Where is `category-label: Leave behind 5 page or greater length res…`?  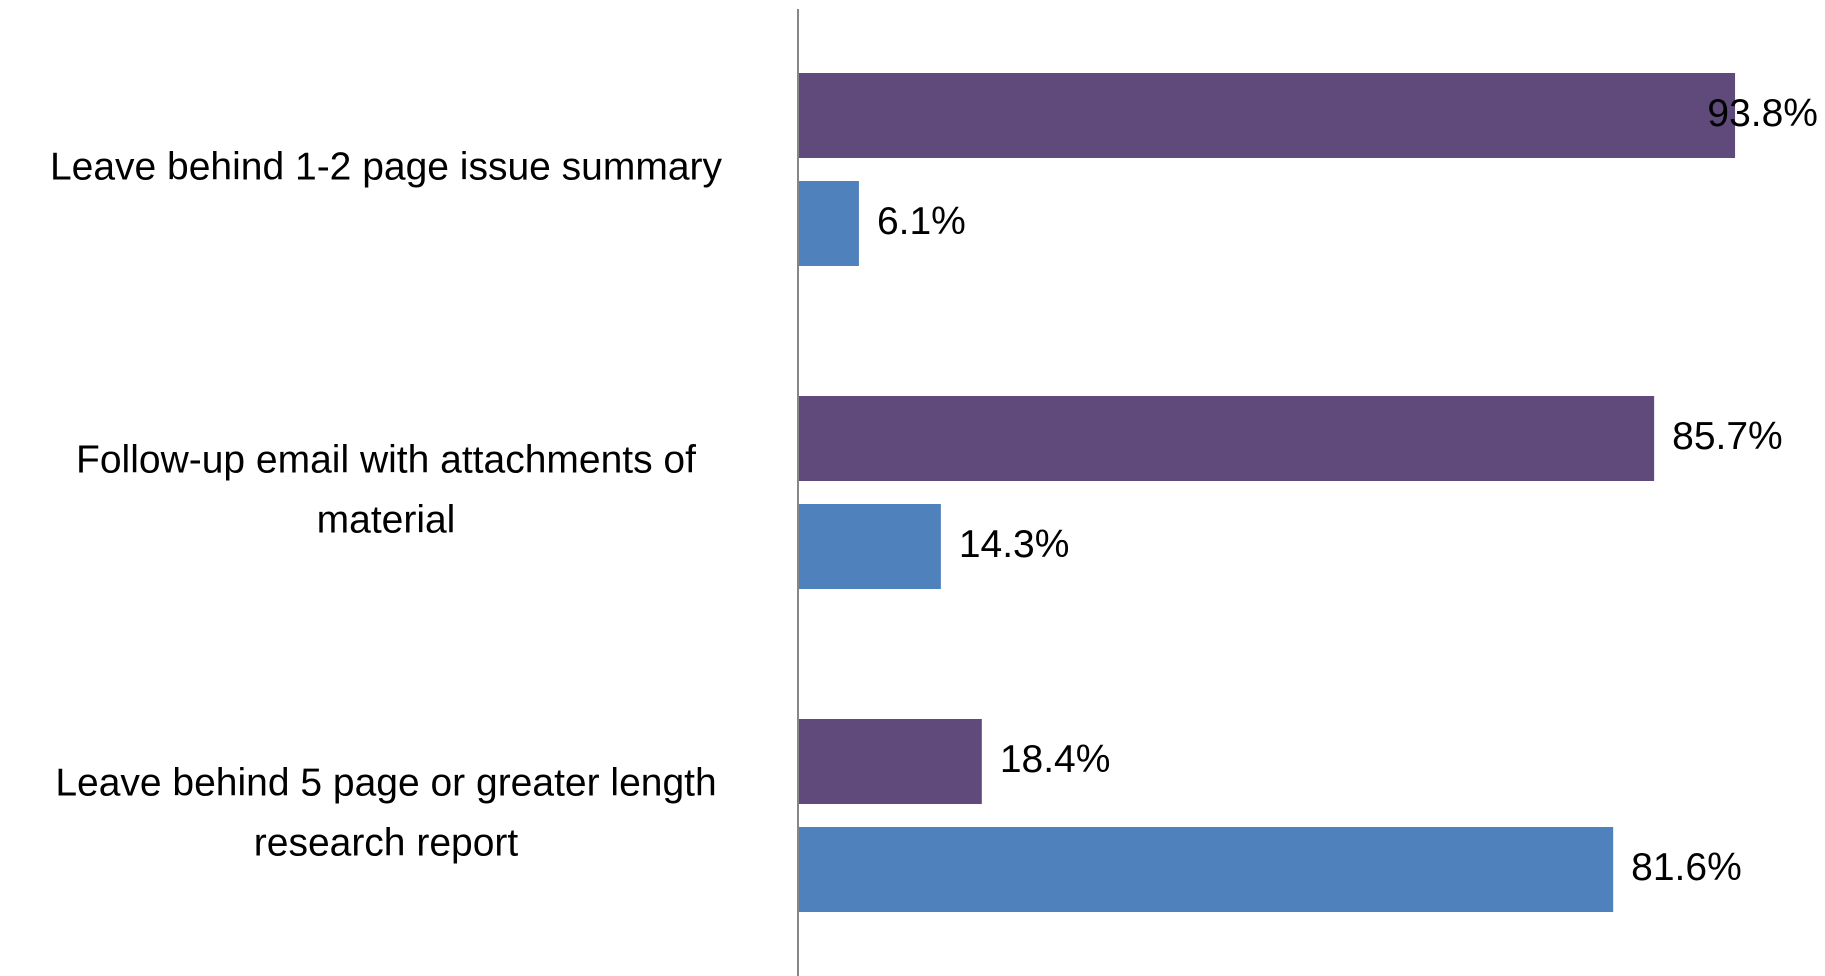
category-label: Leave behind 5 page or greater length res… is located at coordinates (385, 813).